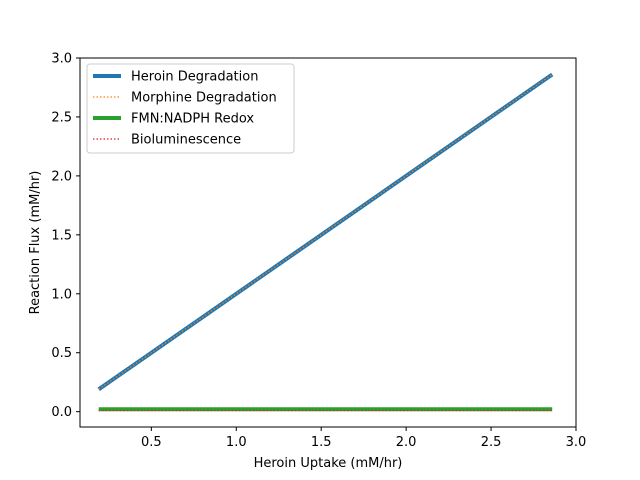 The height and width of the screenshot is (480, 640). What do you see at coordinates (491, 442) in the screenshot?
I see `x-tick-label: 2.5` at bounding box center [491, 442].